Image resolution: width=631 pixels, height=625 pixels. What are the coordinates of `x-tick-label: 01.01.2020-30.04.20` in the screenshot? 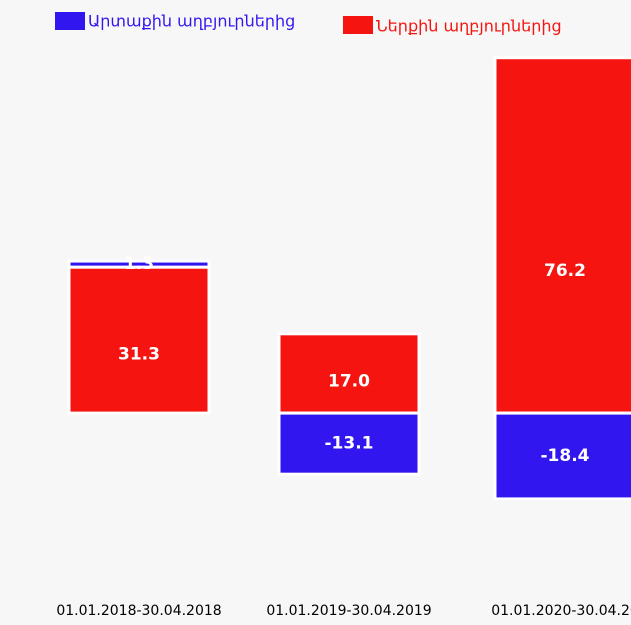 It's located at (561, 611).